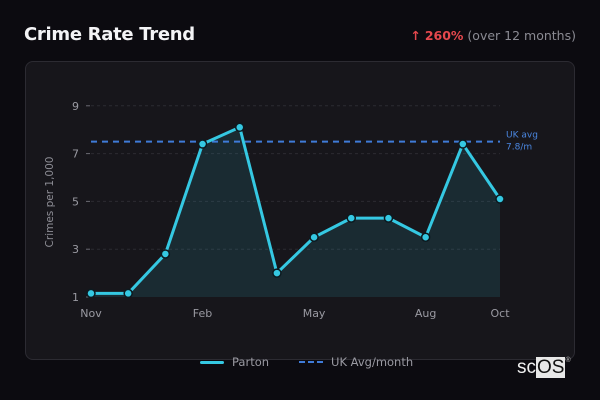 The image size is (600, 400). Describe the element at coordinates (521, 35) in the screenshot. I see `change-period: (over 12 months)` at that location.